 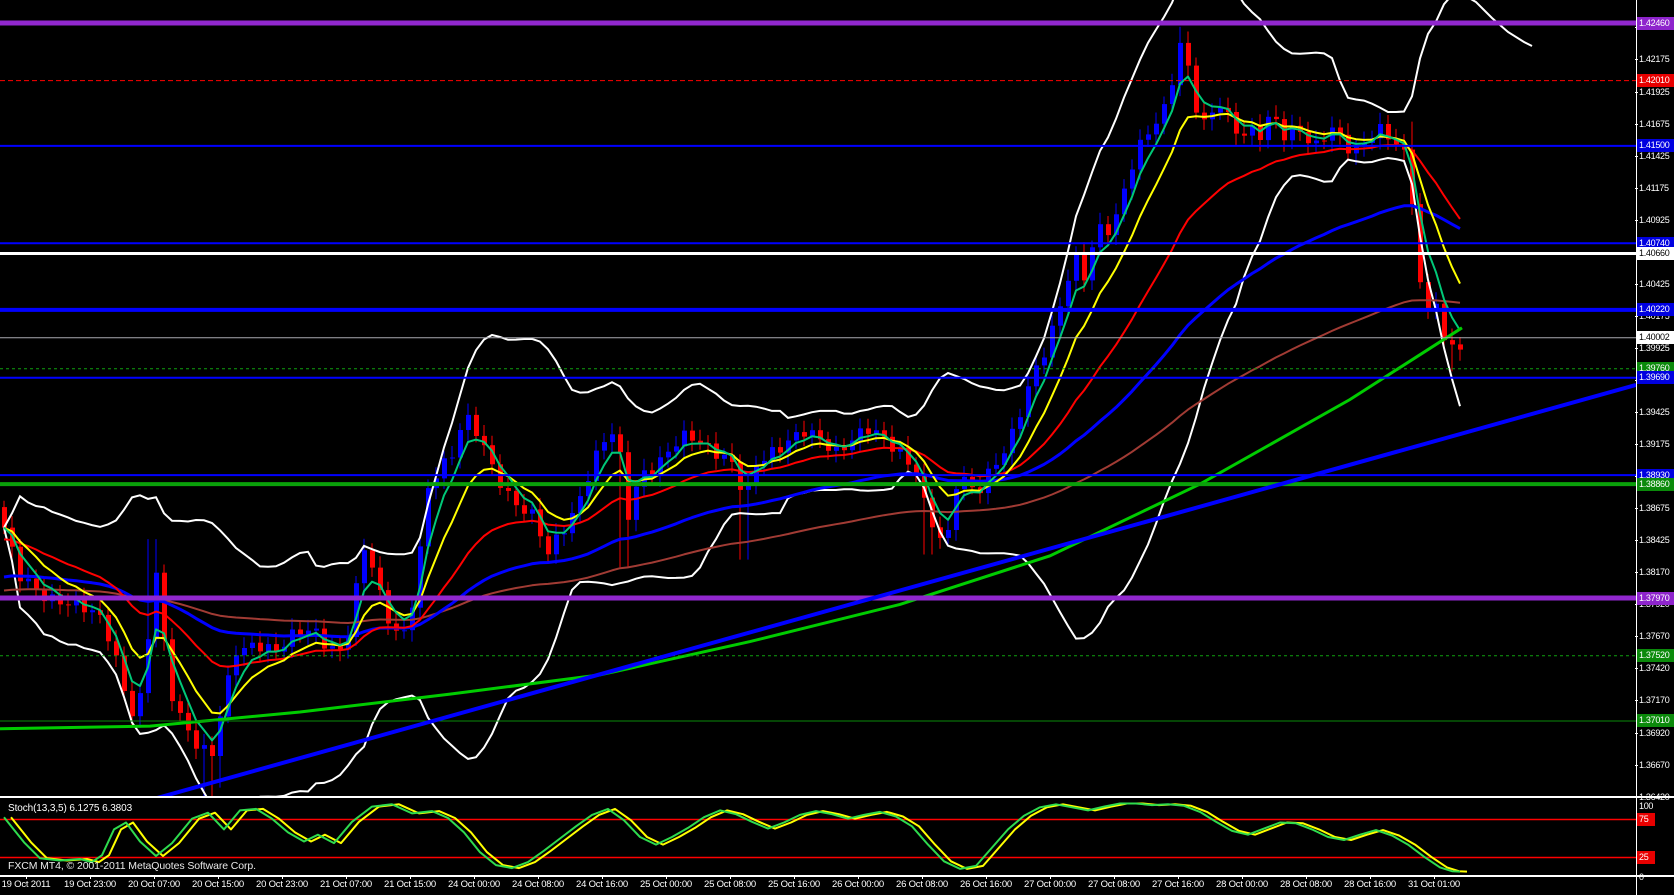 What do you see at coordinates (1654, 700) in the screenshot?
I see `price-tick-label: 1.37170` at bounding box center [1654, 700].